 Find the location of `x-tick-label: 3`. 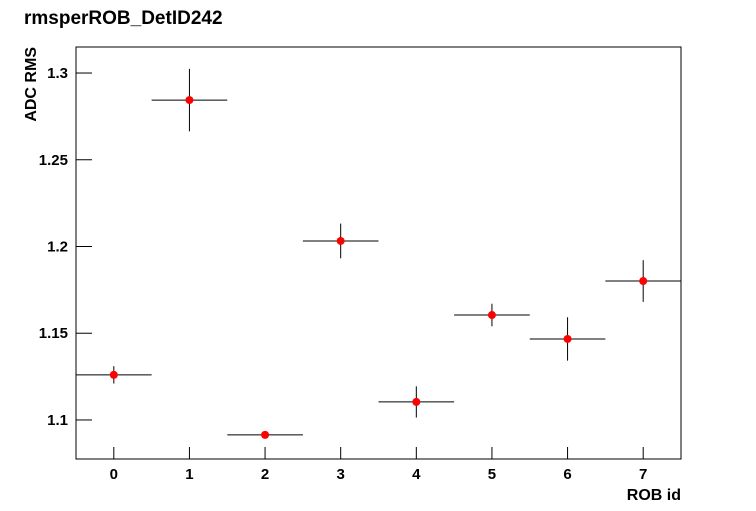

x-tick-label: 3 is located at coordinates (341, 474).